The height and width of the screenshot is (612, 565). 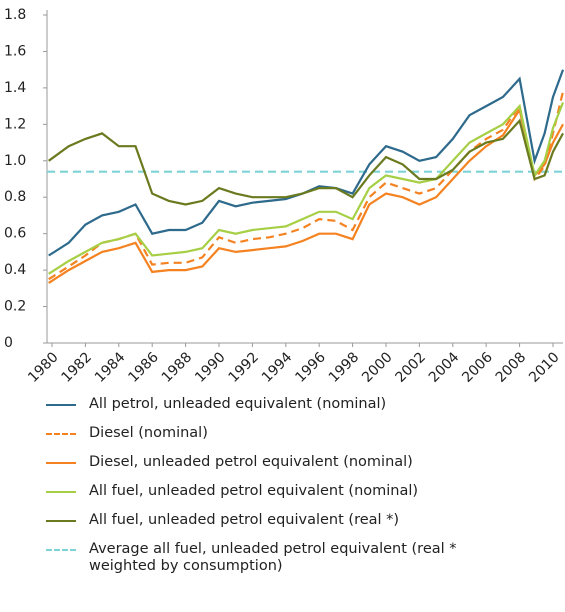 What do you see at coordinates (477, 367) in the screenshot?
I see `x-tick-label: 2006` at bounding box center [477, 367].